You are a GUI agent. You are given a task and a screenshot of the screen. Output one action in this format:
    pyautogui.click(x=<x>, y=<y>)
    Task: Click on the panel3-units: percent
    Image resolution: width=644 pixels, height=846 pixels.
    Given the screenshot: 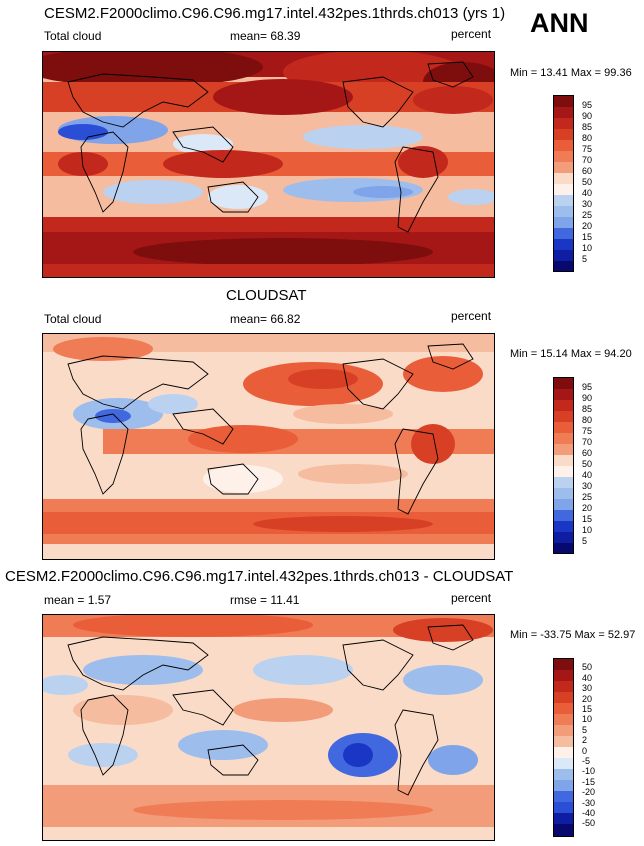 What is the action you would take?
    pyautogui.click(x=471, y=598)
    